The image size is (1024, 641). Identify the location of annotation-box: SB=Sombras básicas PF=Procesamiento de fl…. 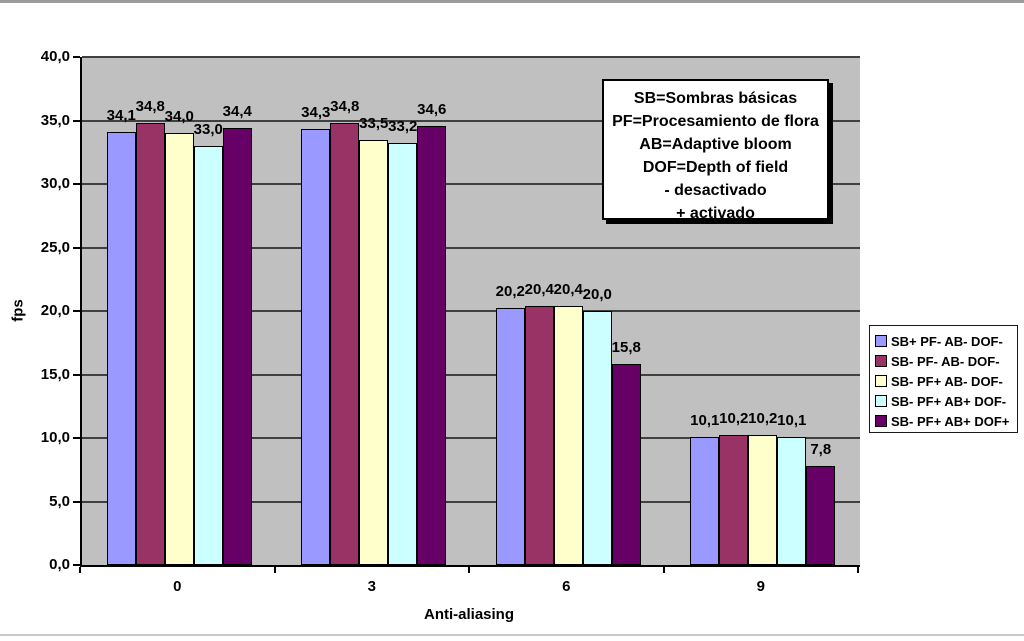
(715, 150).